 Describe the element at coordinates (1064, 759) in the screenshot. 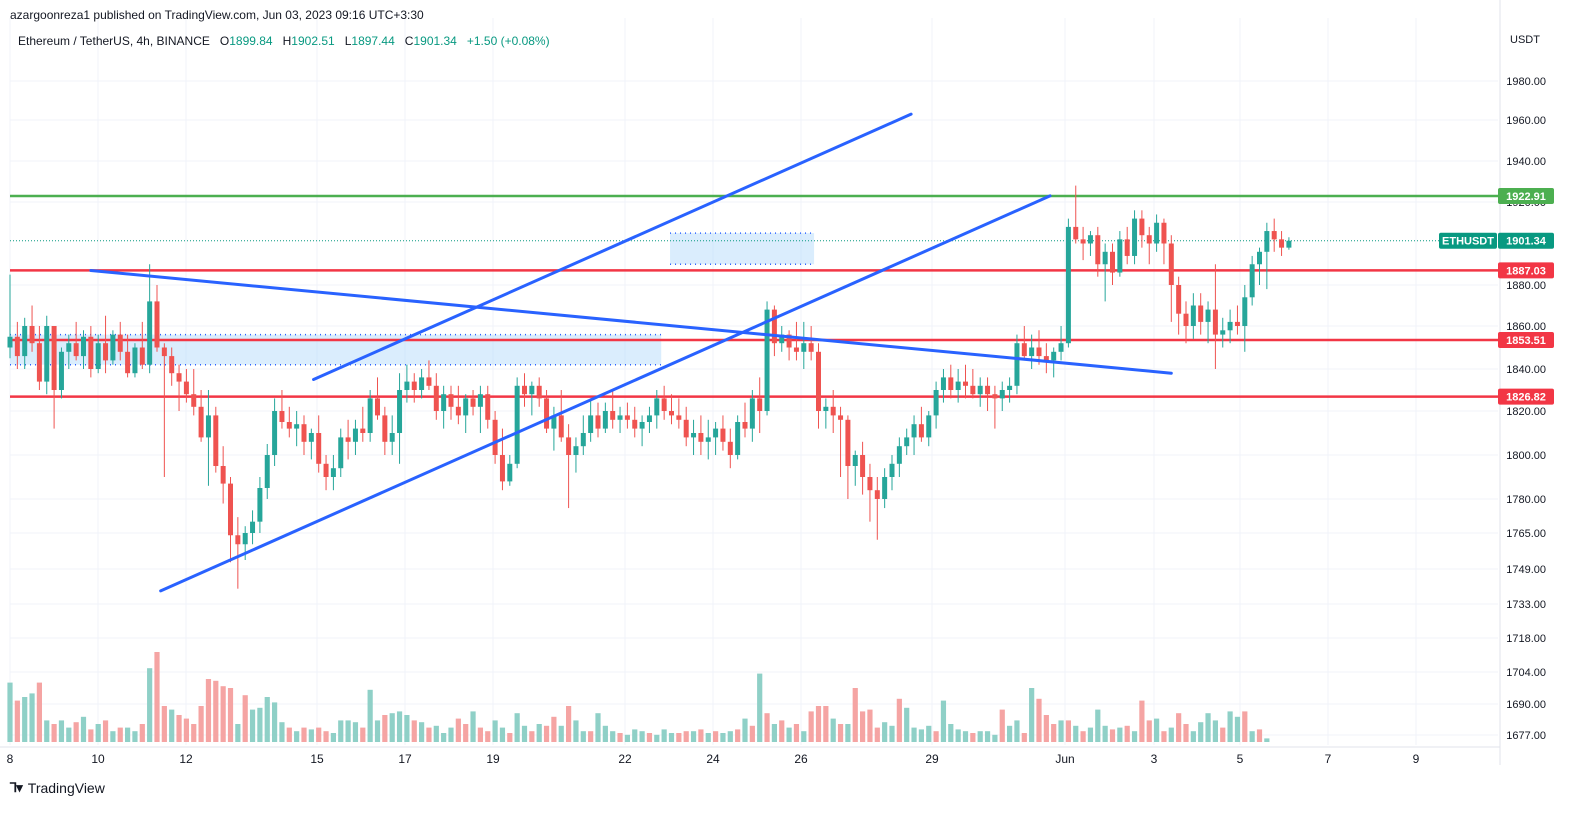

I see `x-tick-label: Jun` at that location.